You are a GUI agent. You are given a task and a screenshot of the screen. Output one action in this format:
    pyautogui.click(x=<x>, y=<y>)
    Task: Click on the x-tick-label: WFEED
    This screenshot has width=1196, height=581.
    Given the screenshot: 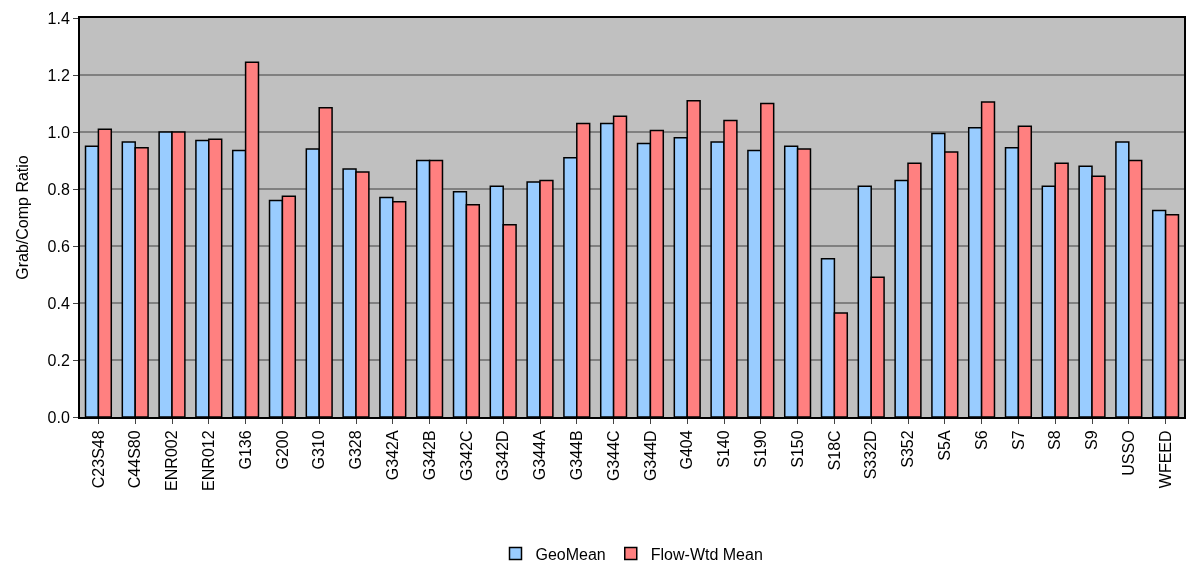 What is the action you would take?
    pyautogui.click(x=1165, y=459)
    